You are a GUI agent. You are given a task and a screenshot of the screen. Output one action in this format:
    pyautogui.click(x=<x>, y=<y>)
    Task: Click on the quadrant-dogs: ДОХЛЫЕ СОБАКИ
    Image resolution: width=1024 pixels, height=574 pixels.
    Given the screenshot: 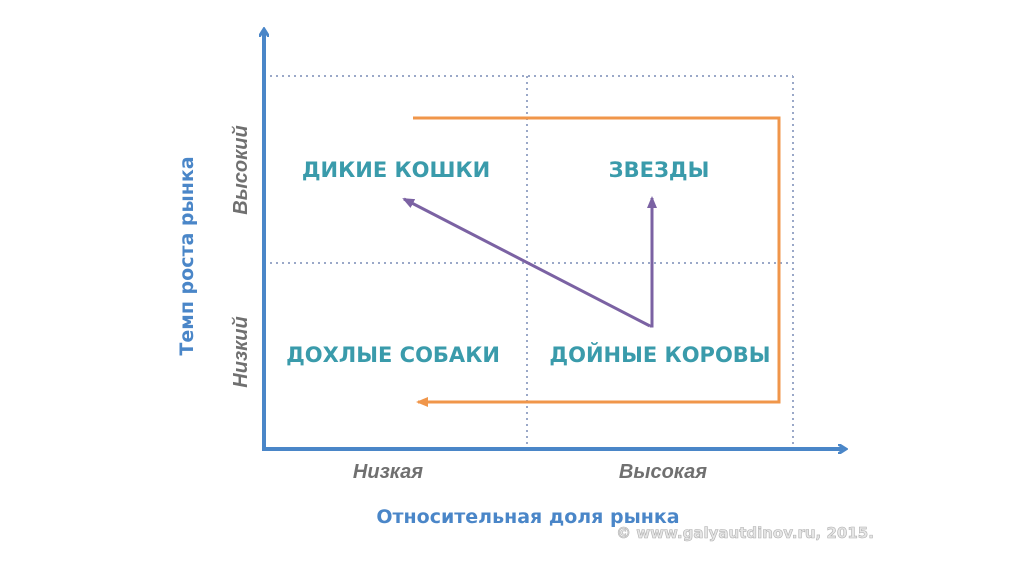 What is the action you would take?
    pyautogui.click(x=393, y=355)
    